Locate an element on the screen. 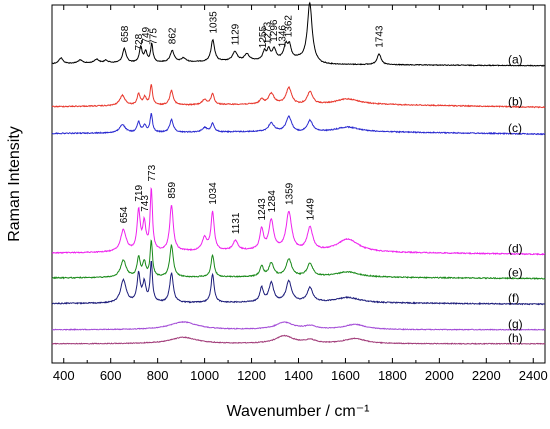 This screenshot has width=550, height=429. series-label: (d) is located at coordinates (515, 248).